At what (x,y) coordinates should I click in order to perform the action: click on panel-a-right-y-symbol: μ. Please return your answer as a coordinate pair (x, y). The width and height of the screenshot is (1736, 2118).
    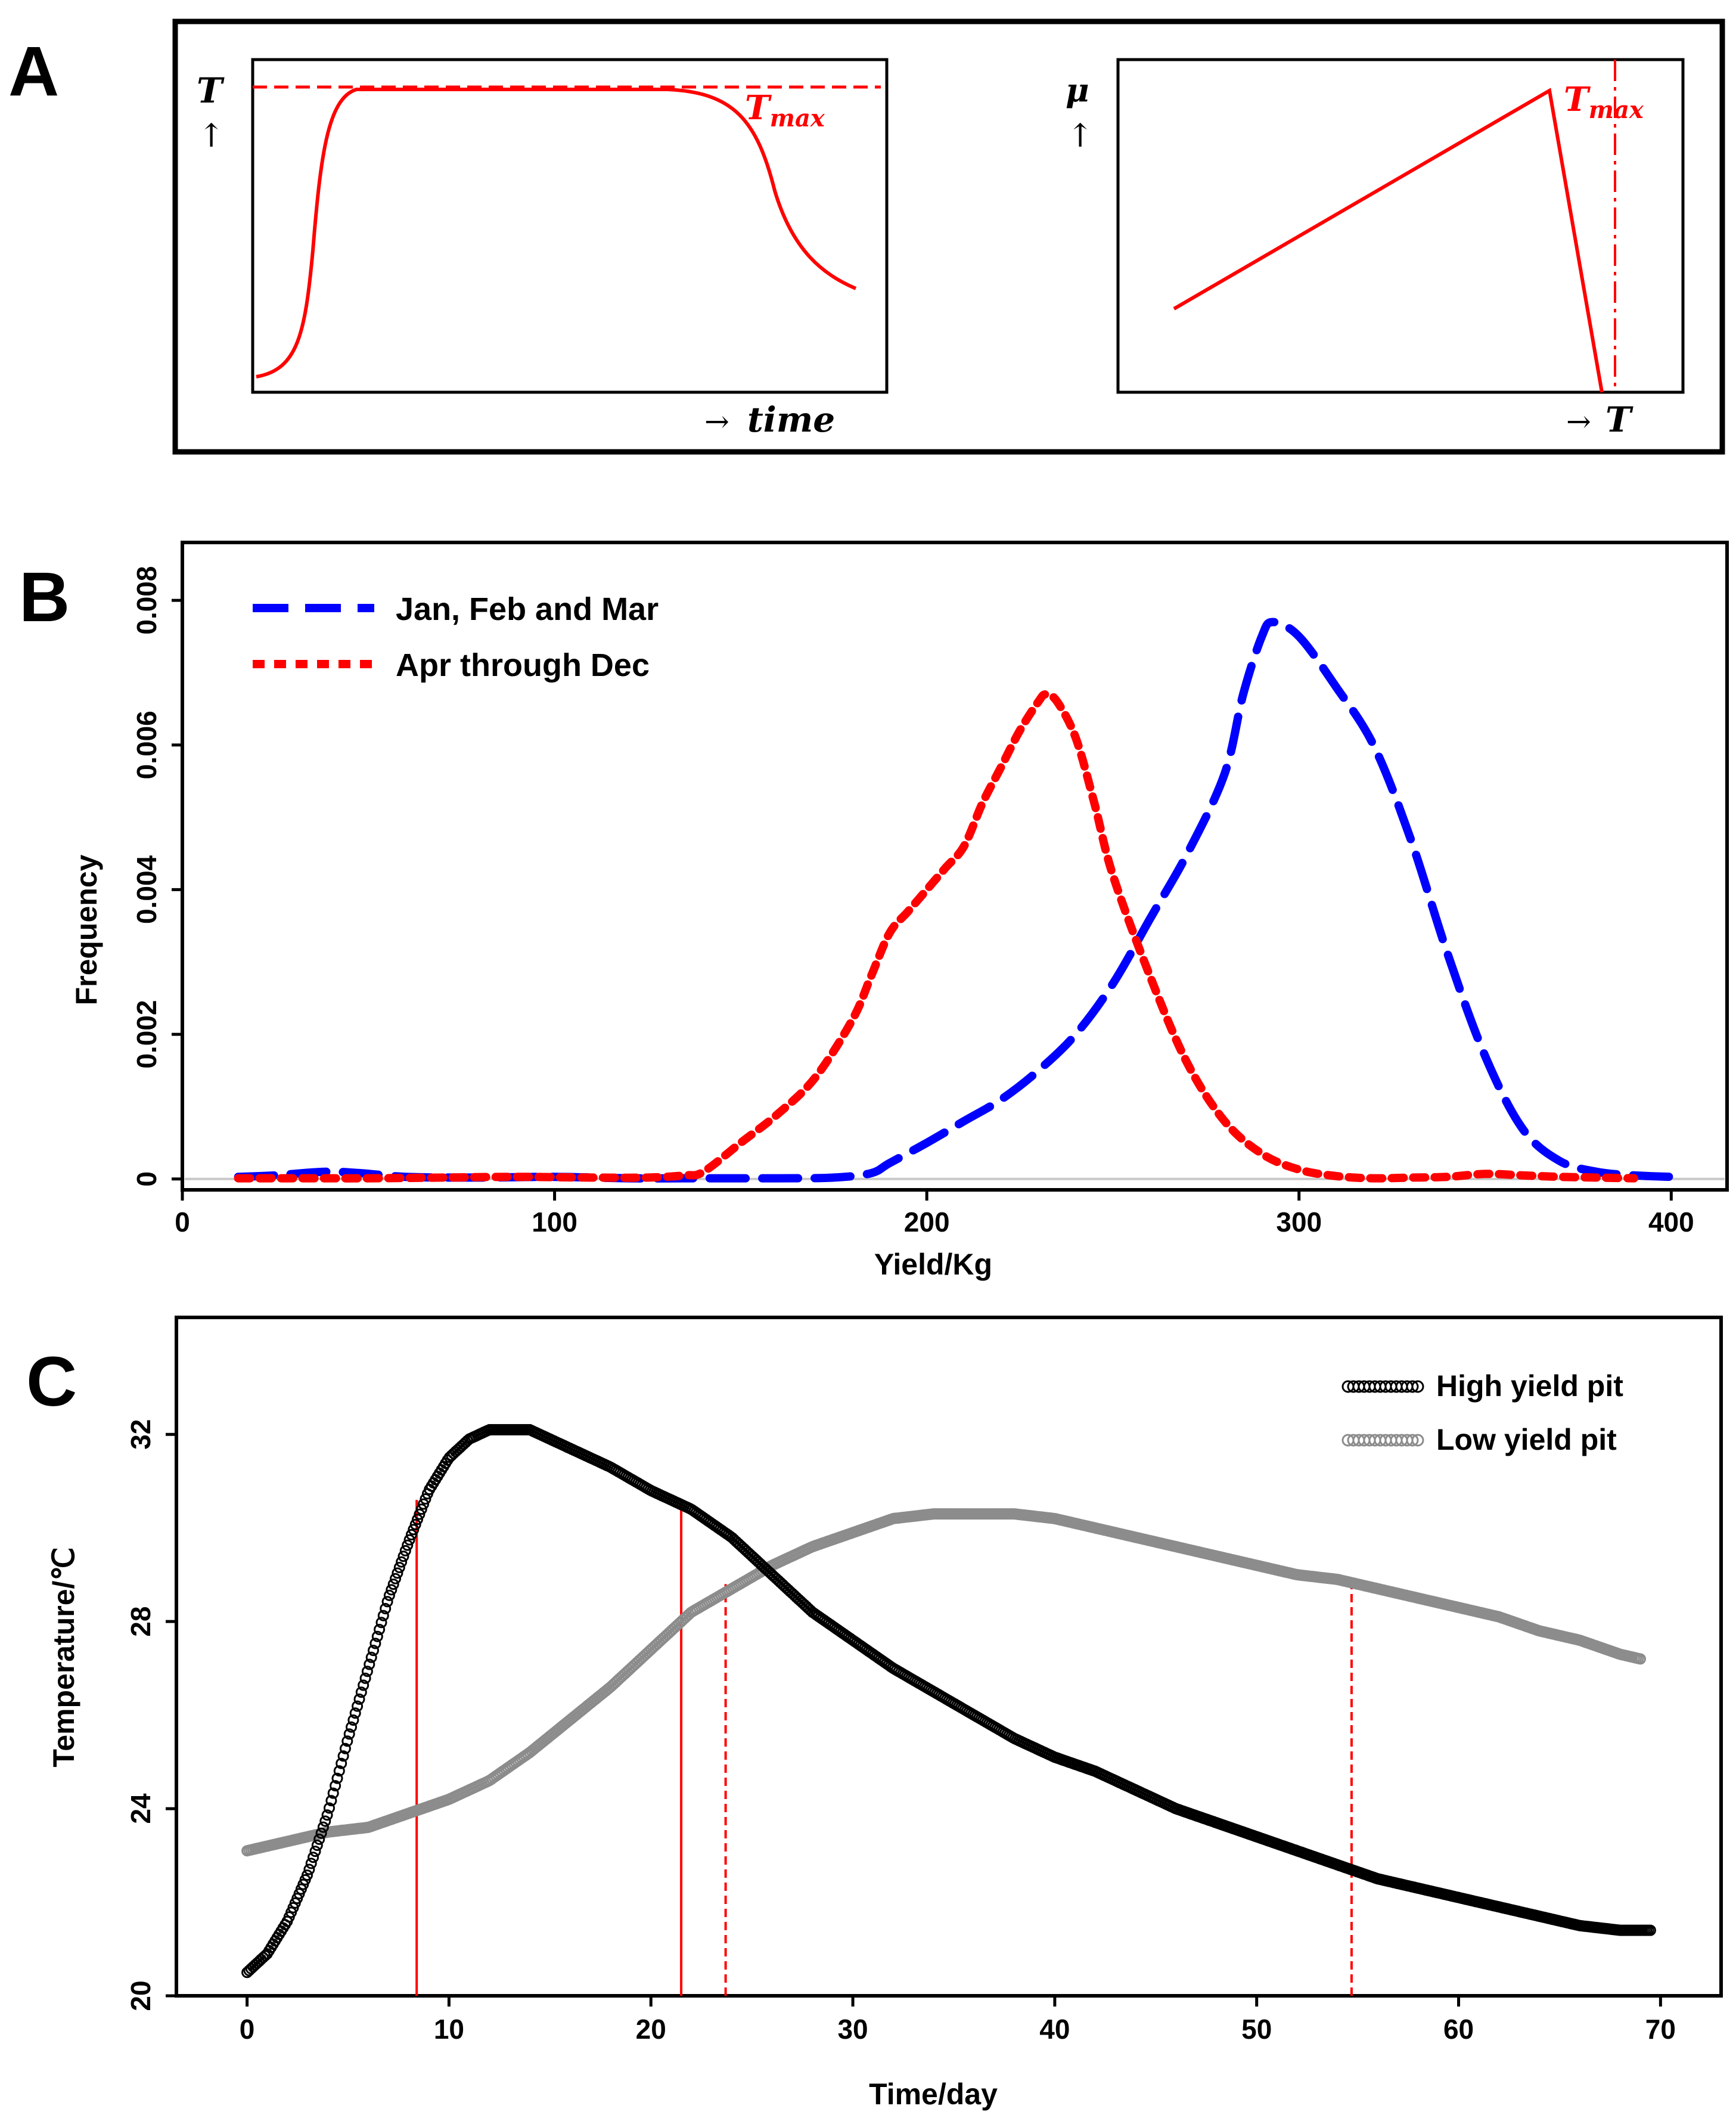
    Looking at the image, I should click on (1077, 90).